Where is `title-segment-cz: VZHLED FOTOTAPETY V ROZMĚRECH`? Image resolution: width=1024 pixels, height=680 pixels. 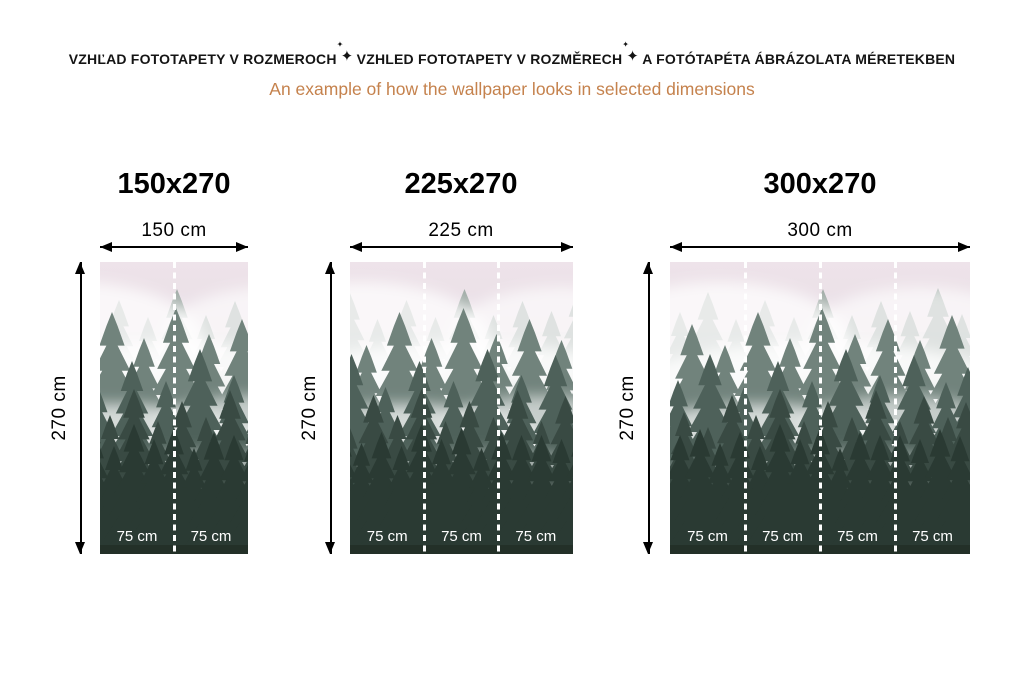
title-segment-cz: VZHLED FOTOTAPETY V ROZMĚRECH is located at coordinates (489, 59).